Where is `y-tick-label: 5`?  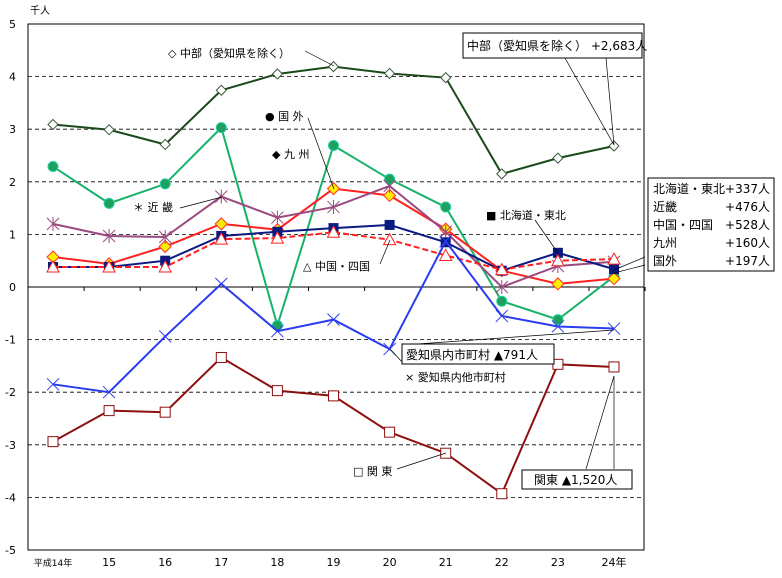
y-tick-label: 5 is located at coordinates (12, 24).